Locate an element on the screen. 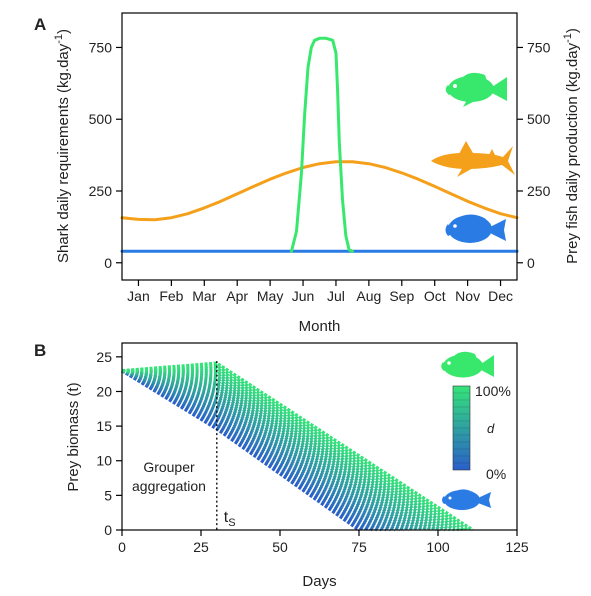  x-tick-label: 100 is located at coordinates (438, 547).